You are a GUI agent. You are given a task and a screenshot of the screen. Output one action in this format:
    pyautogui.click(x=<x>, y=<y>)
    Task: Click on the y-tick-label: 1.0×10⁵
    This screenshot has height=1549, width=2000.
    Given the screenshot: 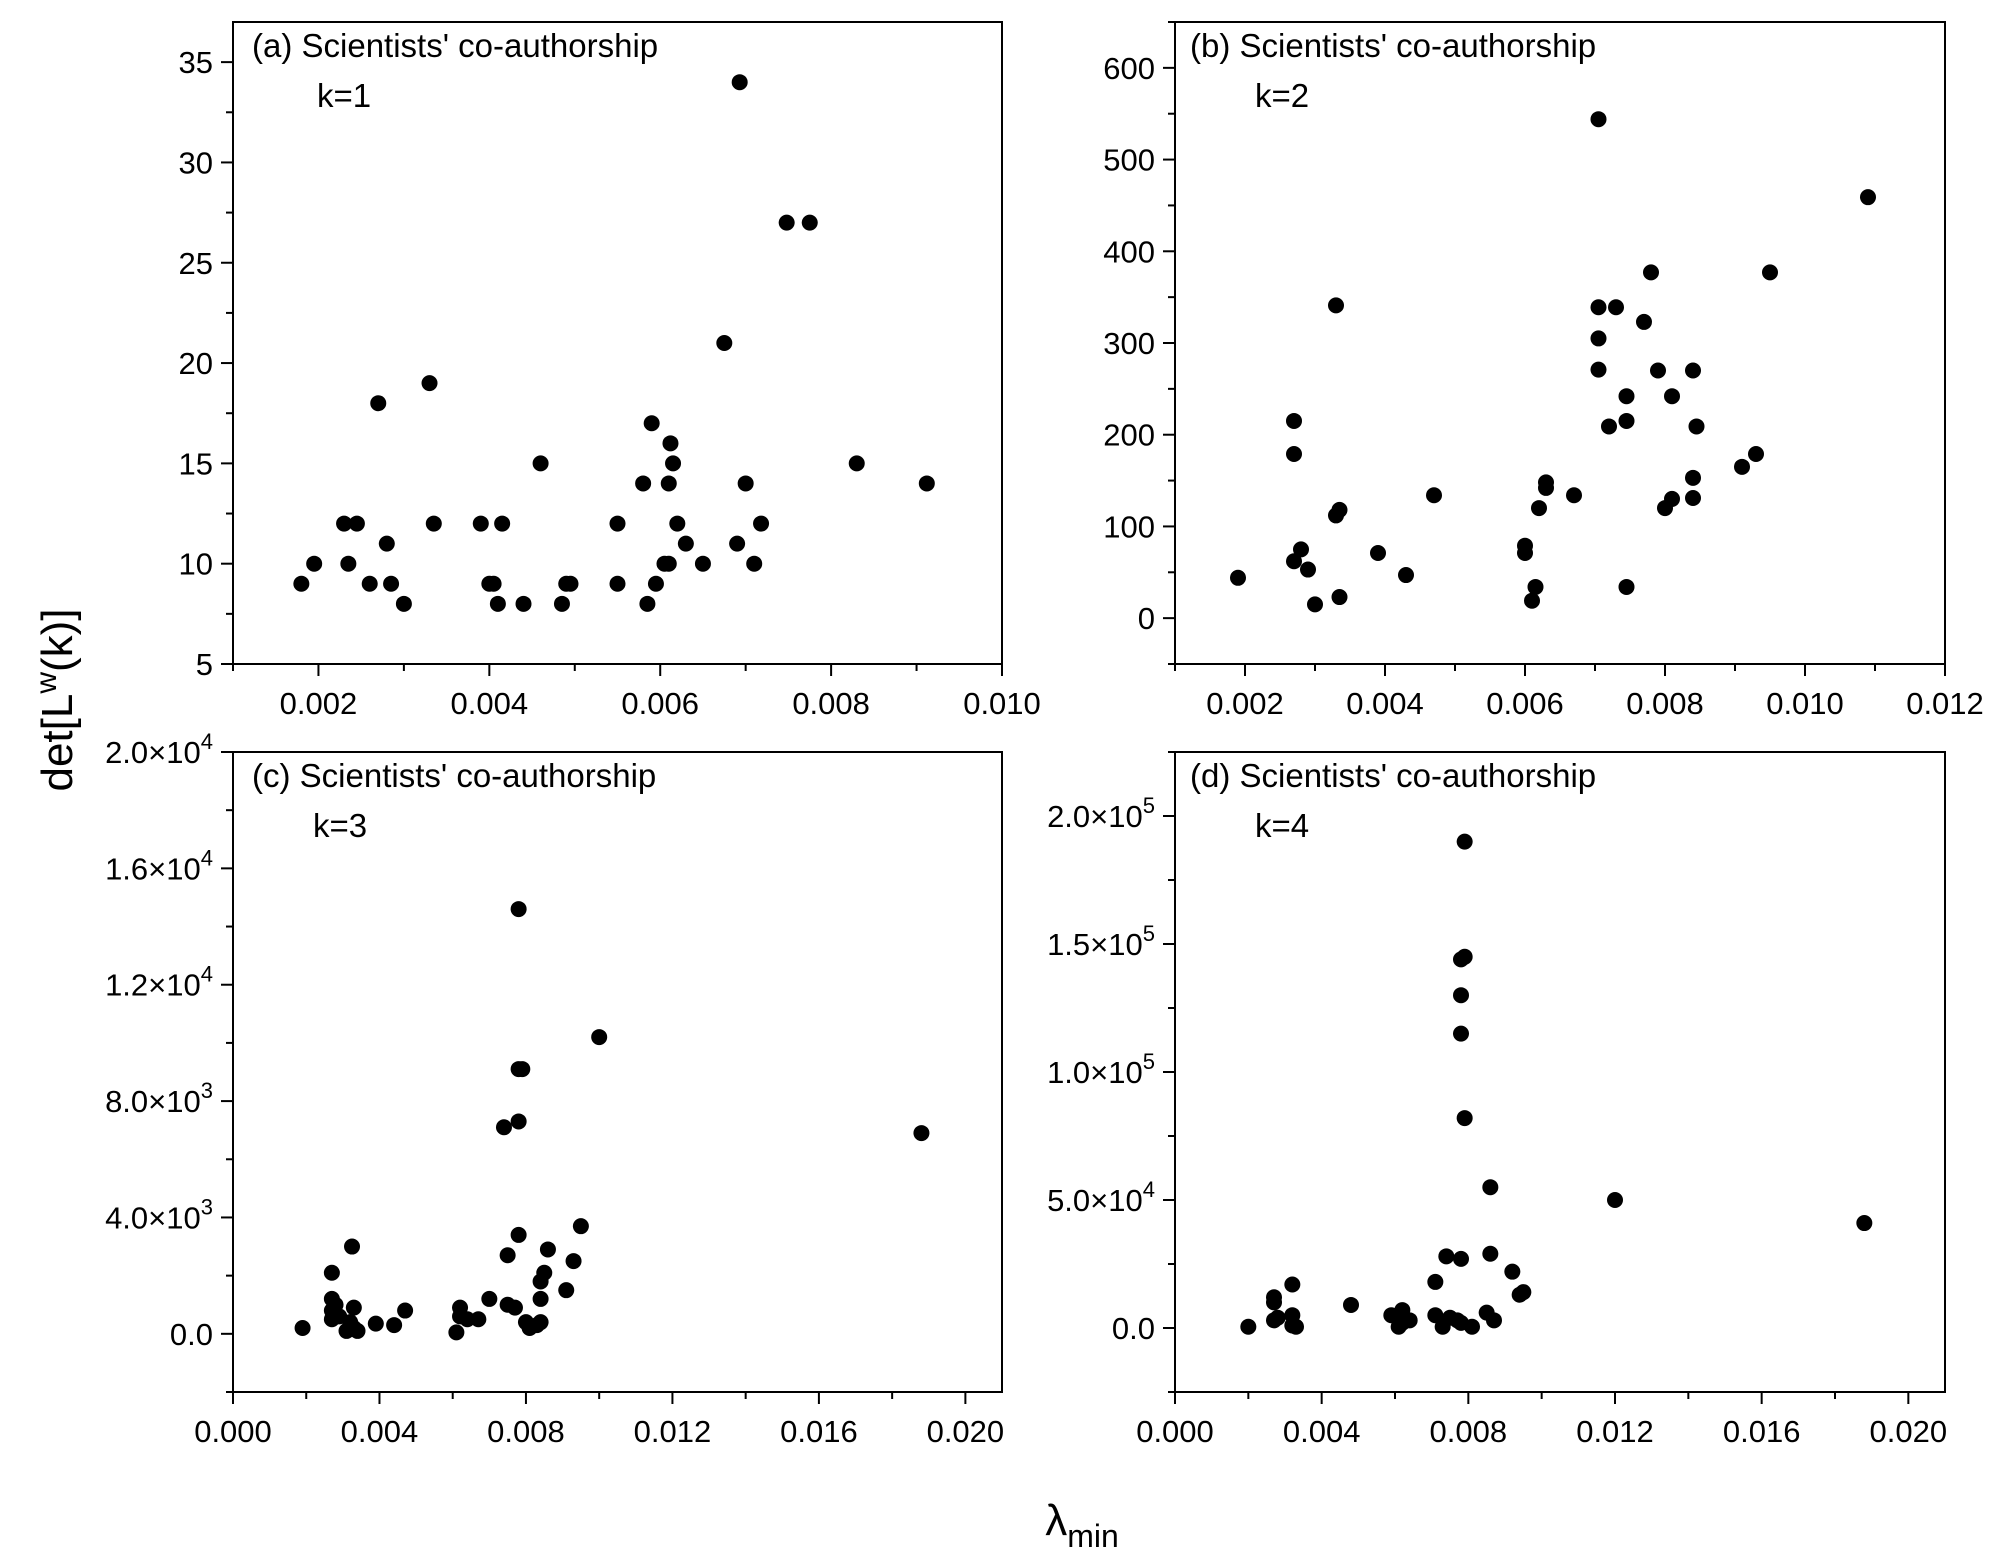 What is the action you would take?
    pyautogui.click(x=1101, y=1069)
    